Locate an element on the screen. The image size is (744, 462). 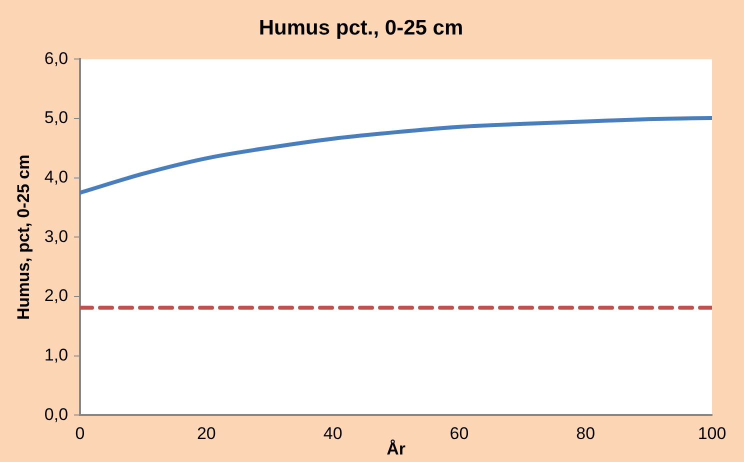
x-tick-label: 60 is located at coordinates (459, 434).